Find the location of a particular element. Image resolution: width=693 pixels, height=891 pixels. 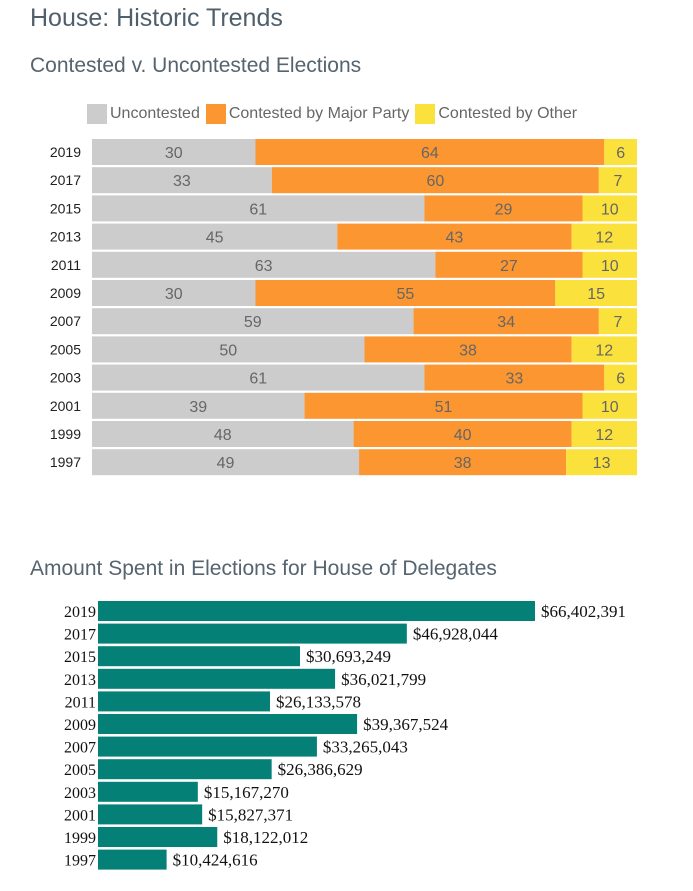

data-label: $15,827,371 is located at coordinates (250, 814).